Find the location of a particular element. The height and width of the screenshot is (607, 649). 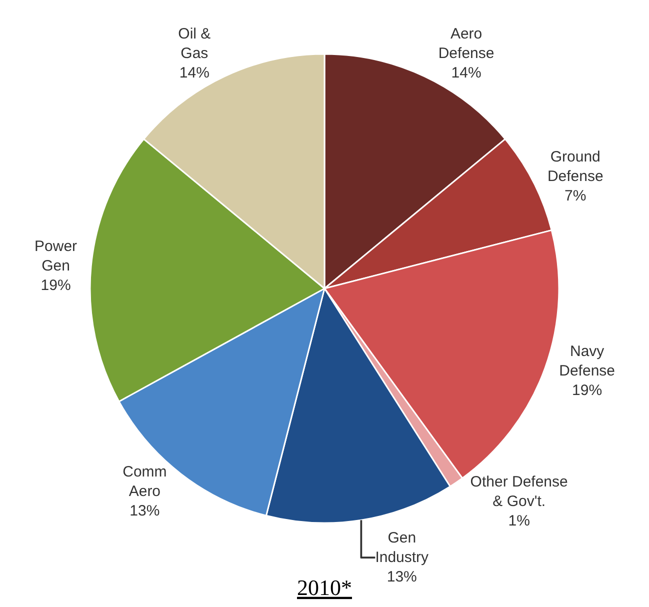

slice-label: Power Gen is located at coordinates (56, 256).